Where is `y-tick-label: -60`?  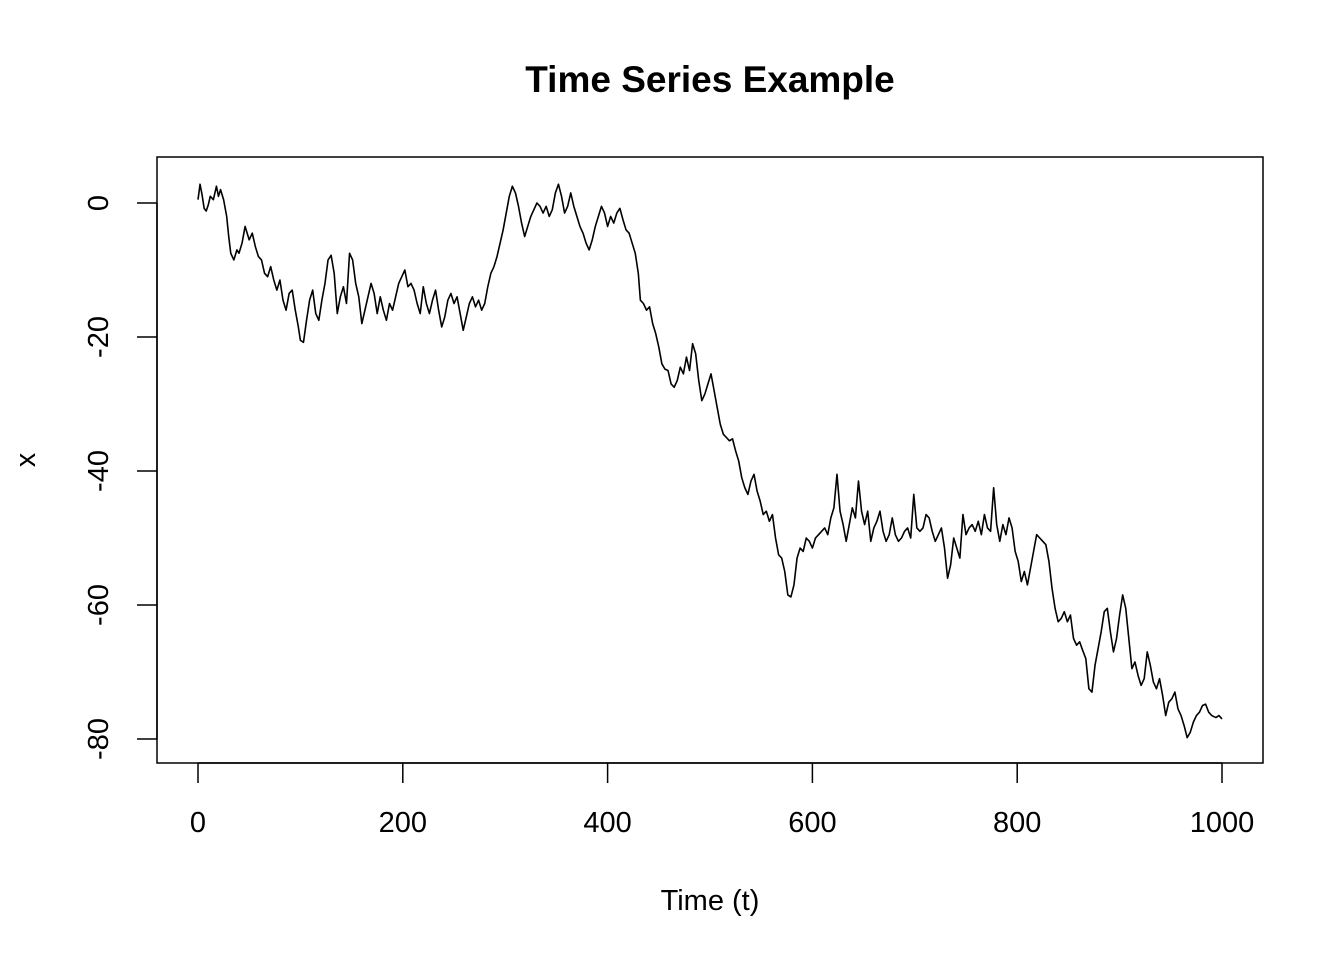 y-tick-label: -60 is located at coordinates (99, 605).